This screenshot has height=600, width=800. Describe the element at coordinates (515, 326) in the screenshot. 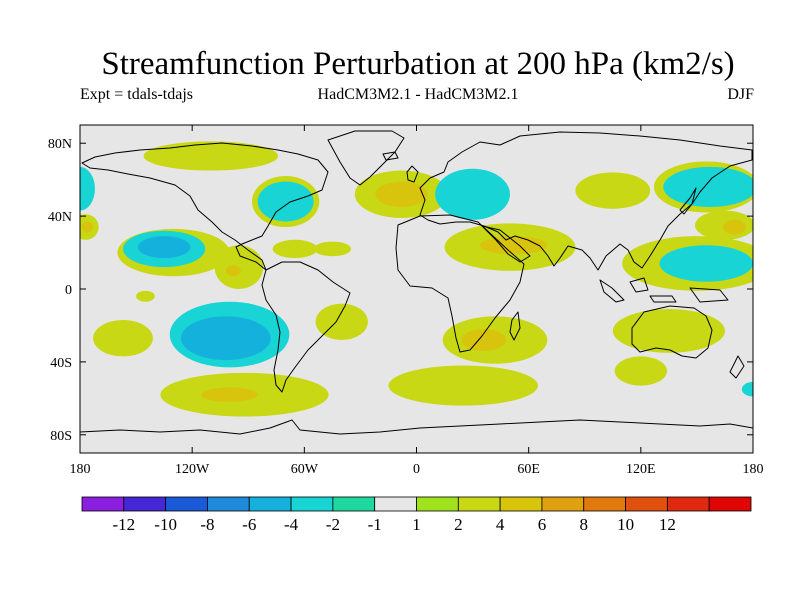

I see `coast-madagascar` at that location.